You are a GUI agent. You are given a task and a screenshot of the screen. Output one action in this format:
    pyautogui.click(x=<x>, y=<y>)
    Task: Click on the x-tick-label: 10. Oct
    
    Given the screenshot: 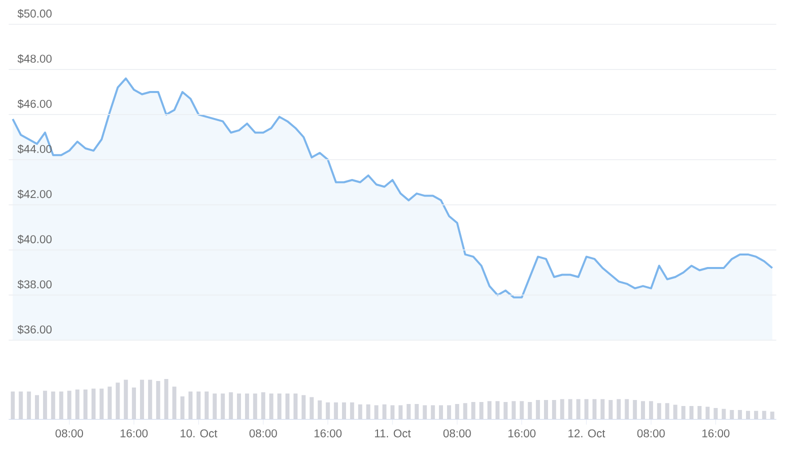 What is the action you would take?
    pyautogui.click(x=199, y=433)
    